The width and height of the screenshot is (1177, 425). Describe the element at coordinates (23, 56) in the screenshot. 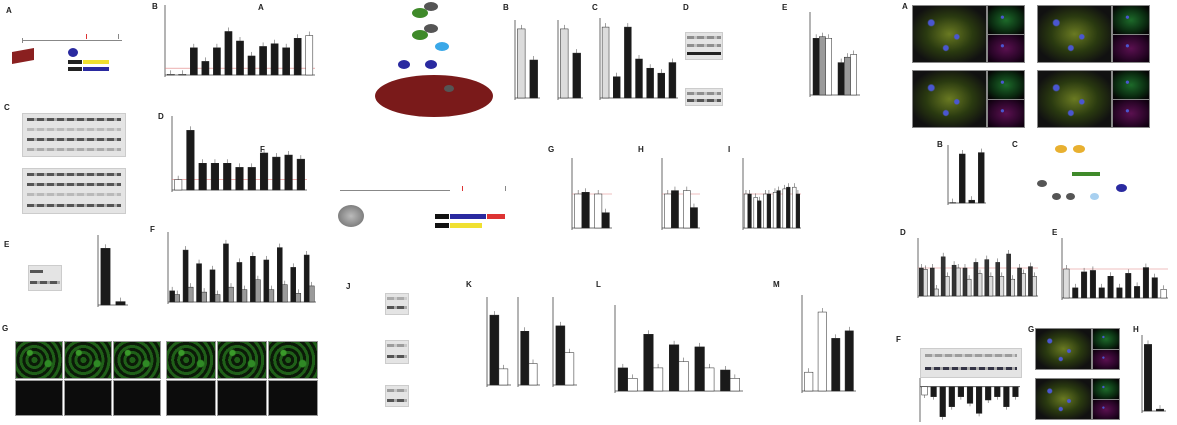

I see `cell-culture-icon` at that location.